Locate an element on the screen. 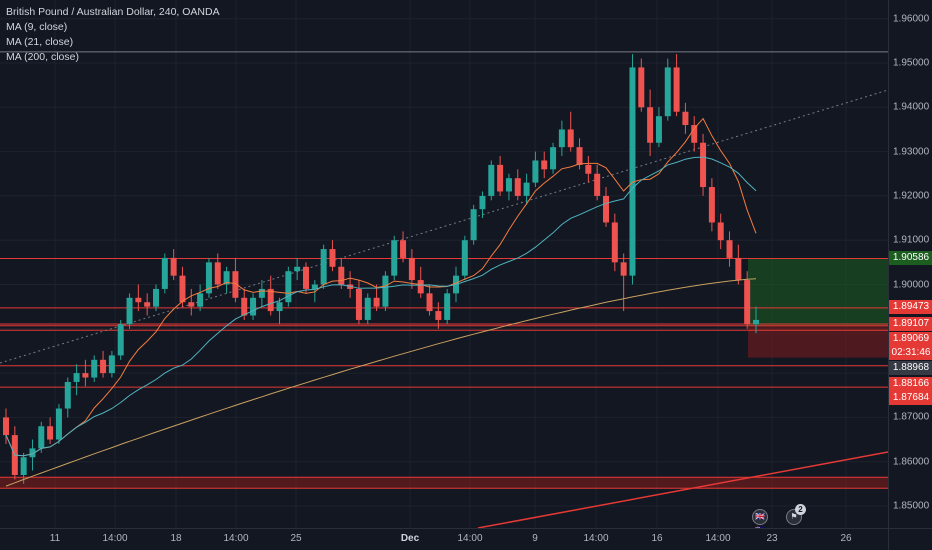 This screenshot has width=932, height=550. time-tick-label: 16 is located at coordinates (657, 538).